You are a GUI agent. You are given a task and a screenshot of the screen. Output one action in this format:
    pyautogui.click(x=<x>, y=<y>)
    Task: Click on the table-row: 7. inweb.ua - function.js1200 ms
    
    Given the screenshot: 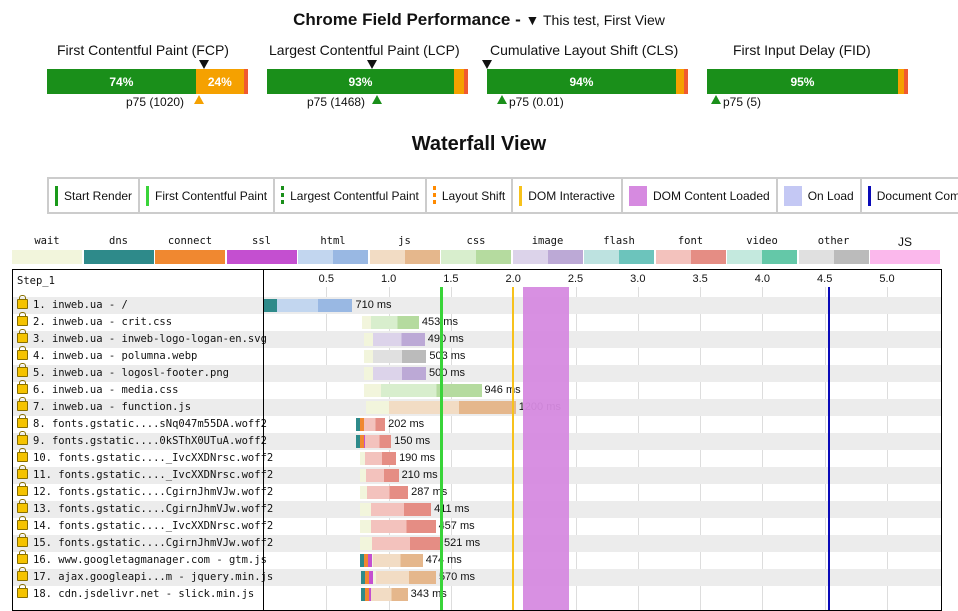 What is the action you would take?
    pyautogui.click(x=477, y=406)
    